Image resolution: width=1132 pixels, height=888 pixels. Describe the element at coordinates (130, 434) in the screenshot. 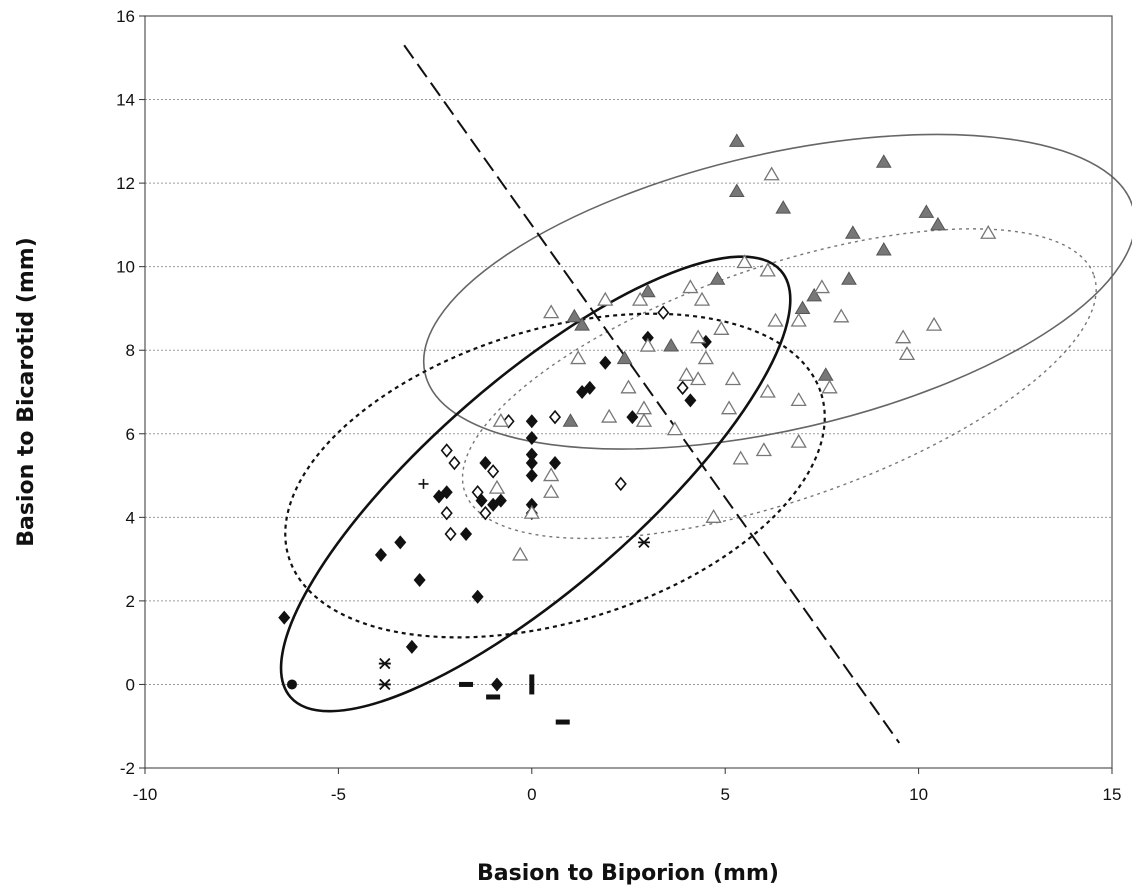

I see `y-tick-label: 6` at that location.